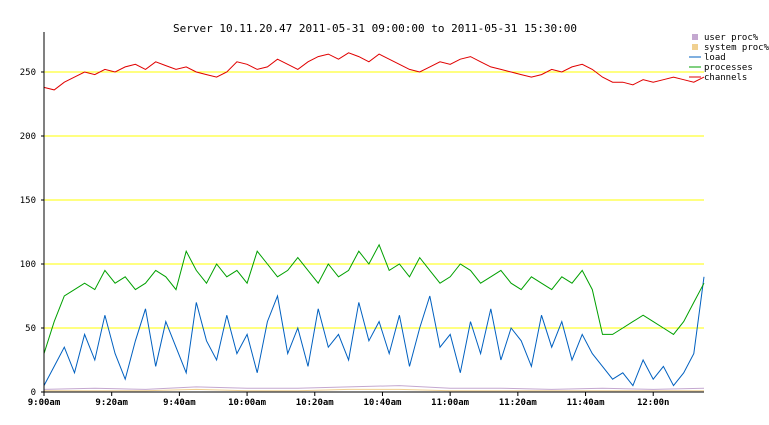  What do you see at coordinates (736, 48) in the screenshot?
I see `legend-label-1: system proc%` at bounding box center [736, 48].